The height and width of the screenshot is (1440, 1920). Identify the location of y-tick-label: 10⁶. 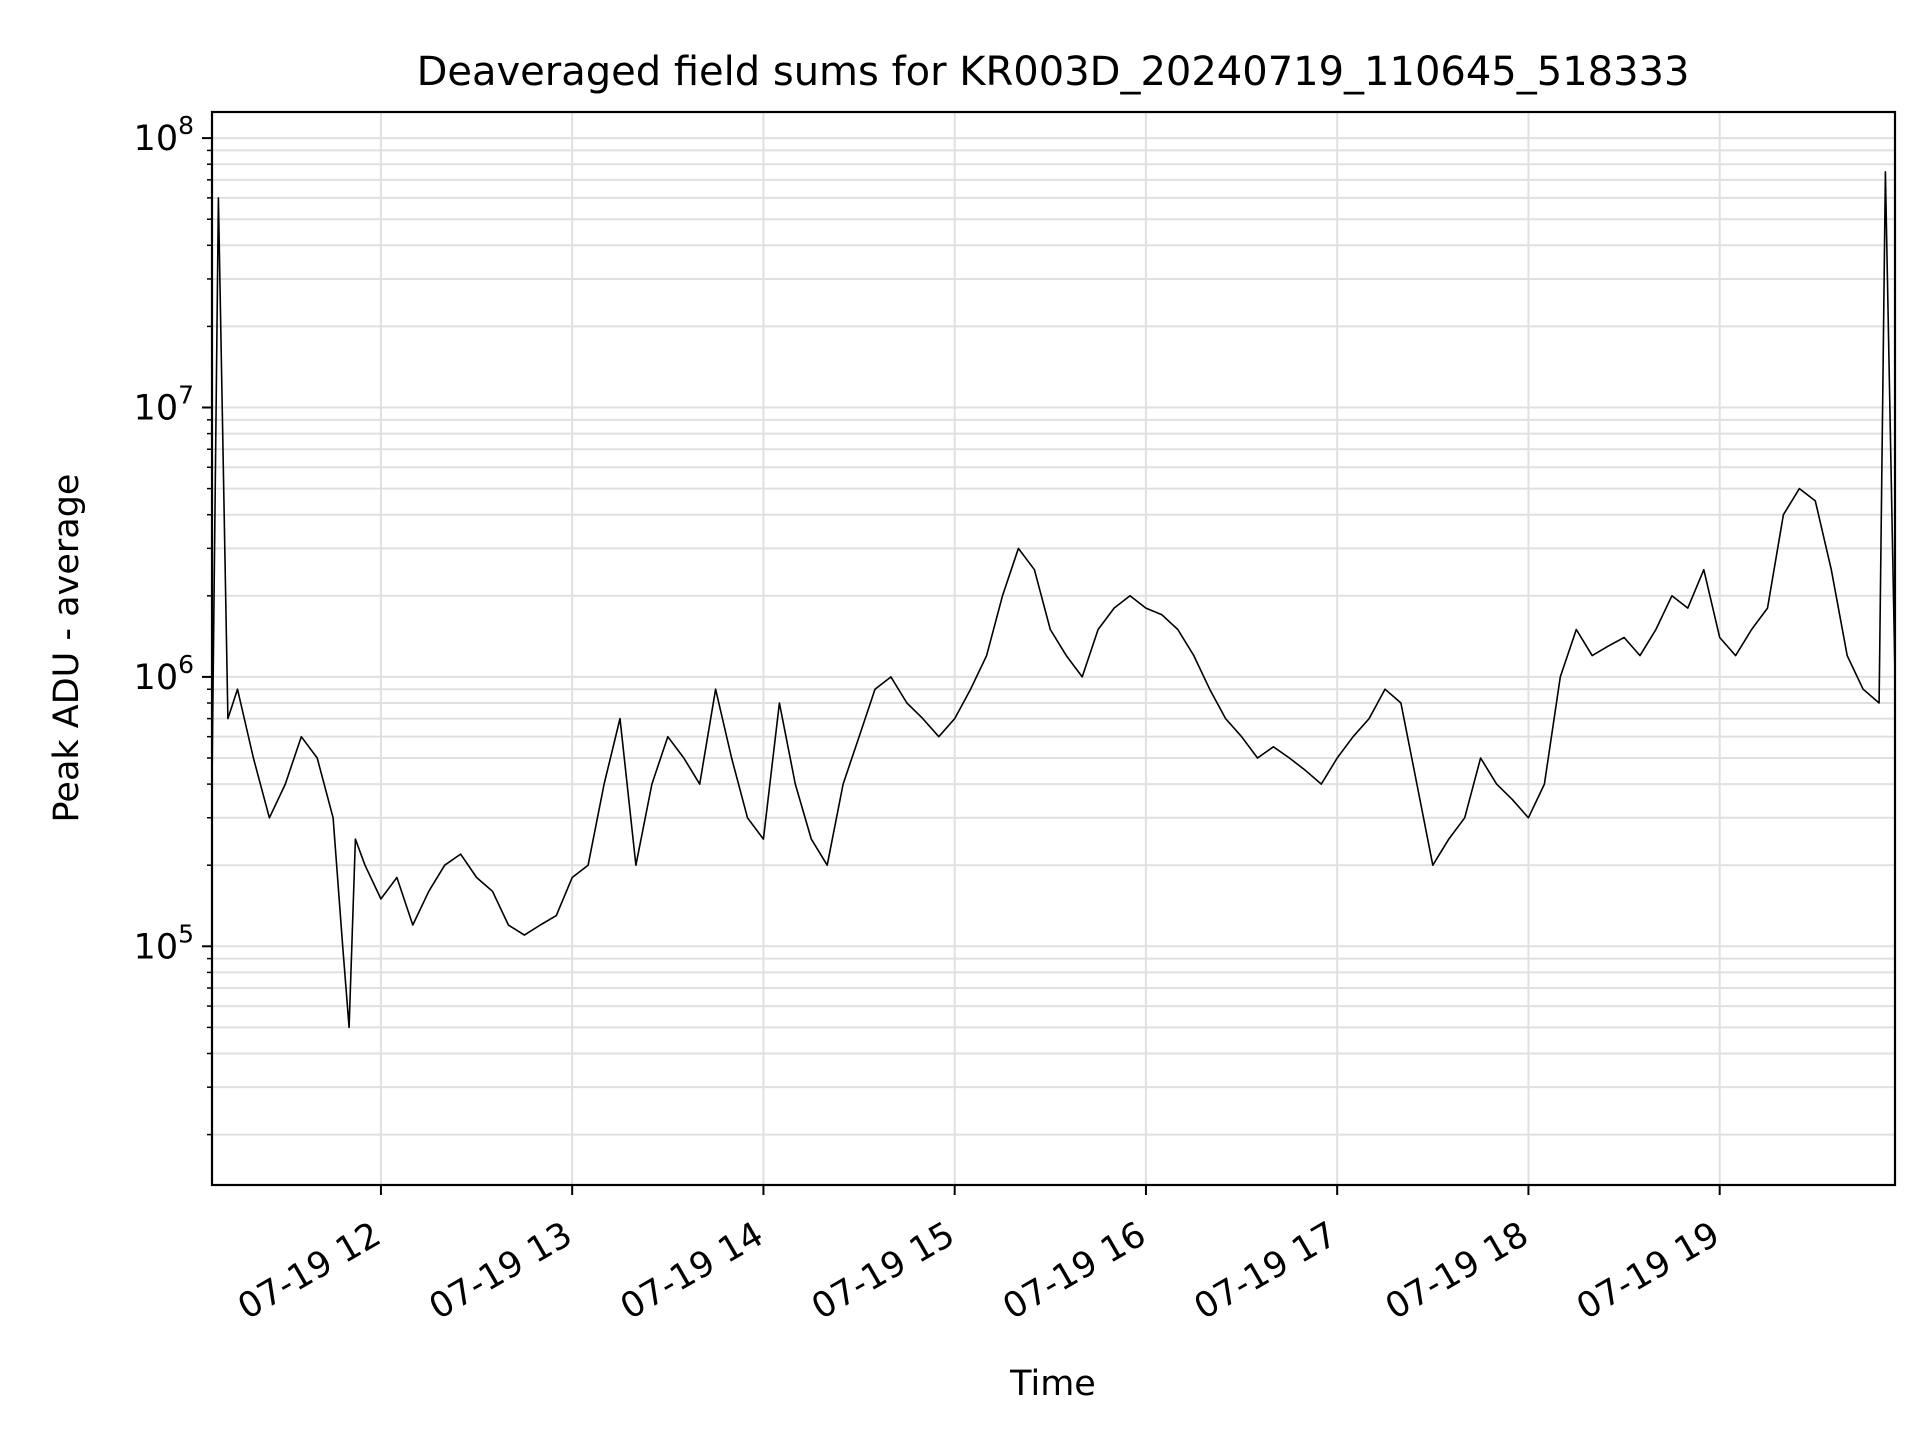
(164, 674).